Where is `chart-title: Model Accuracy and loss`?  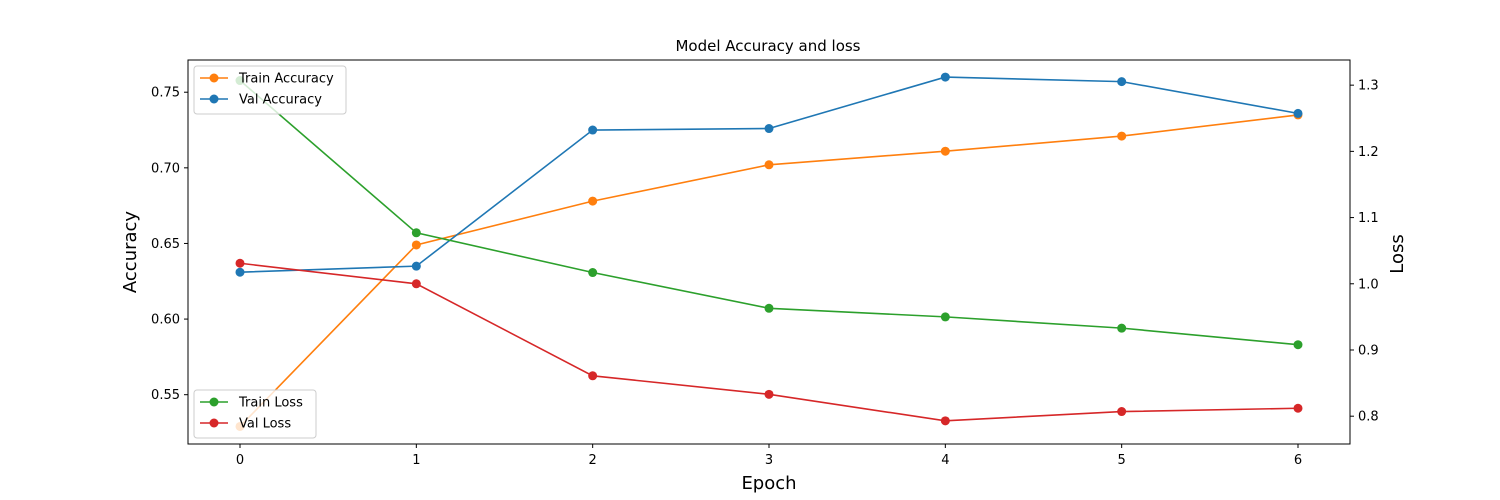
chart-title: Model Accuracy and loss is located at coordinates (767, 46).